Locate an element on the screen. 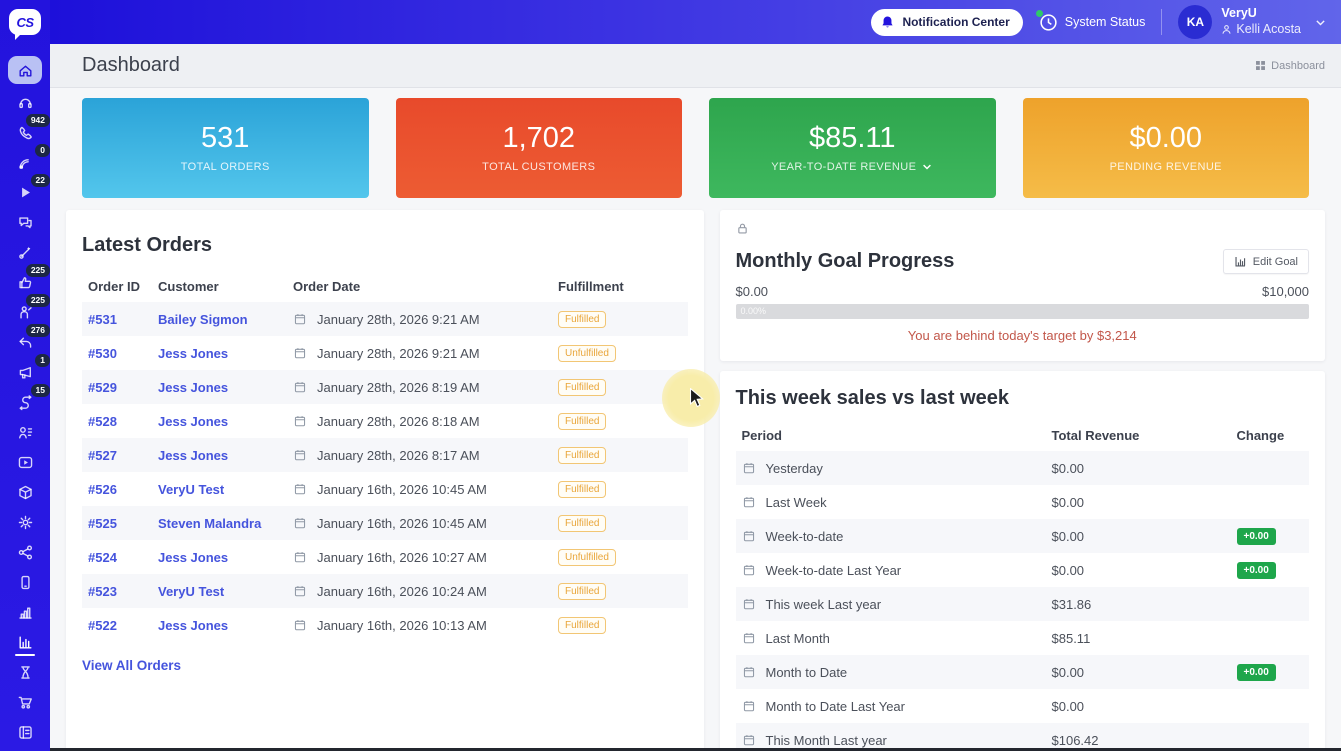 This screenshot has height=751, width=1341. sidebar-item-growth is located at coordinates (25, 612).